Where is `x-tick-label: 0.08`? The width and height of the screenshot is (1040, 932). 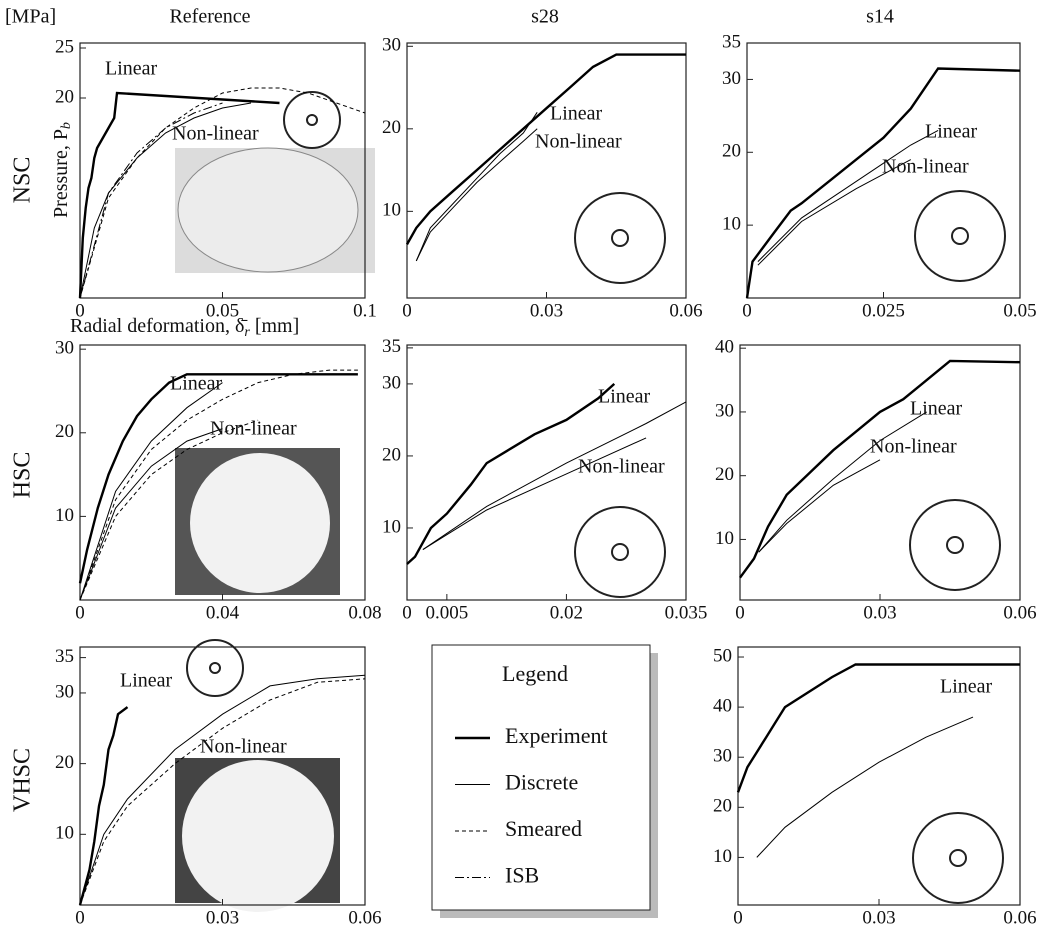
x-tick-label: 0.08 is located at coordinates (364, 612).